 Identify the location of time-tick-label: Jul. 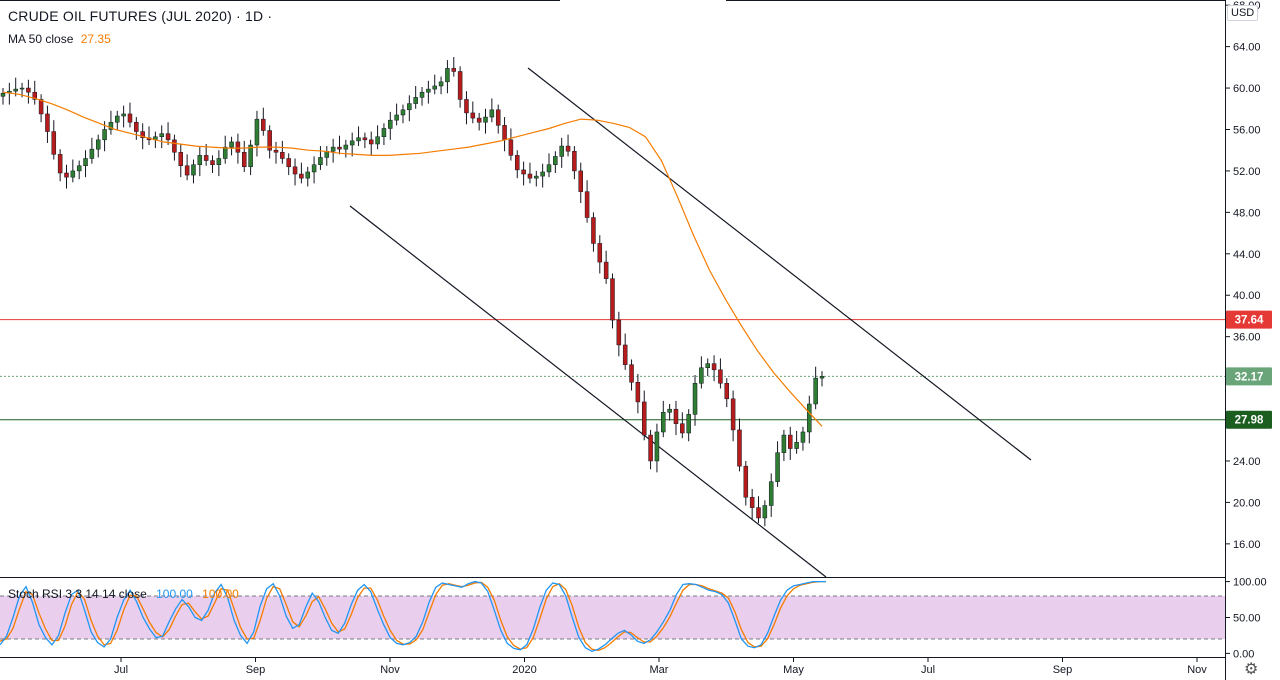
(928, 670).